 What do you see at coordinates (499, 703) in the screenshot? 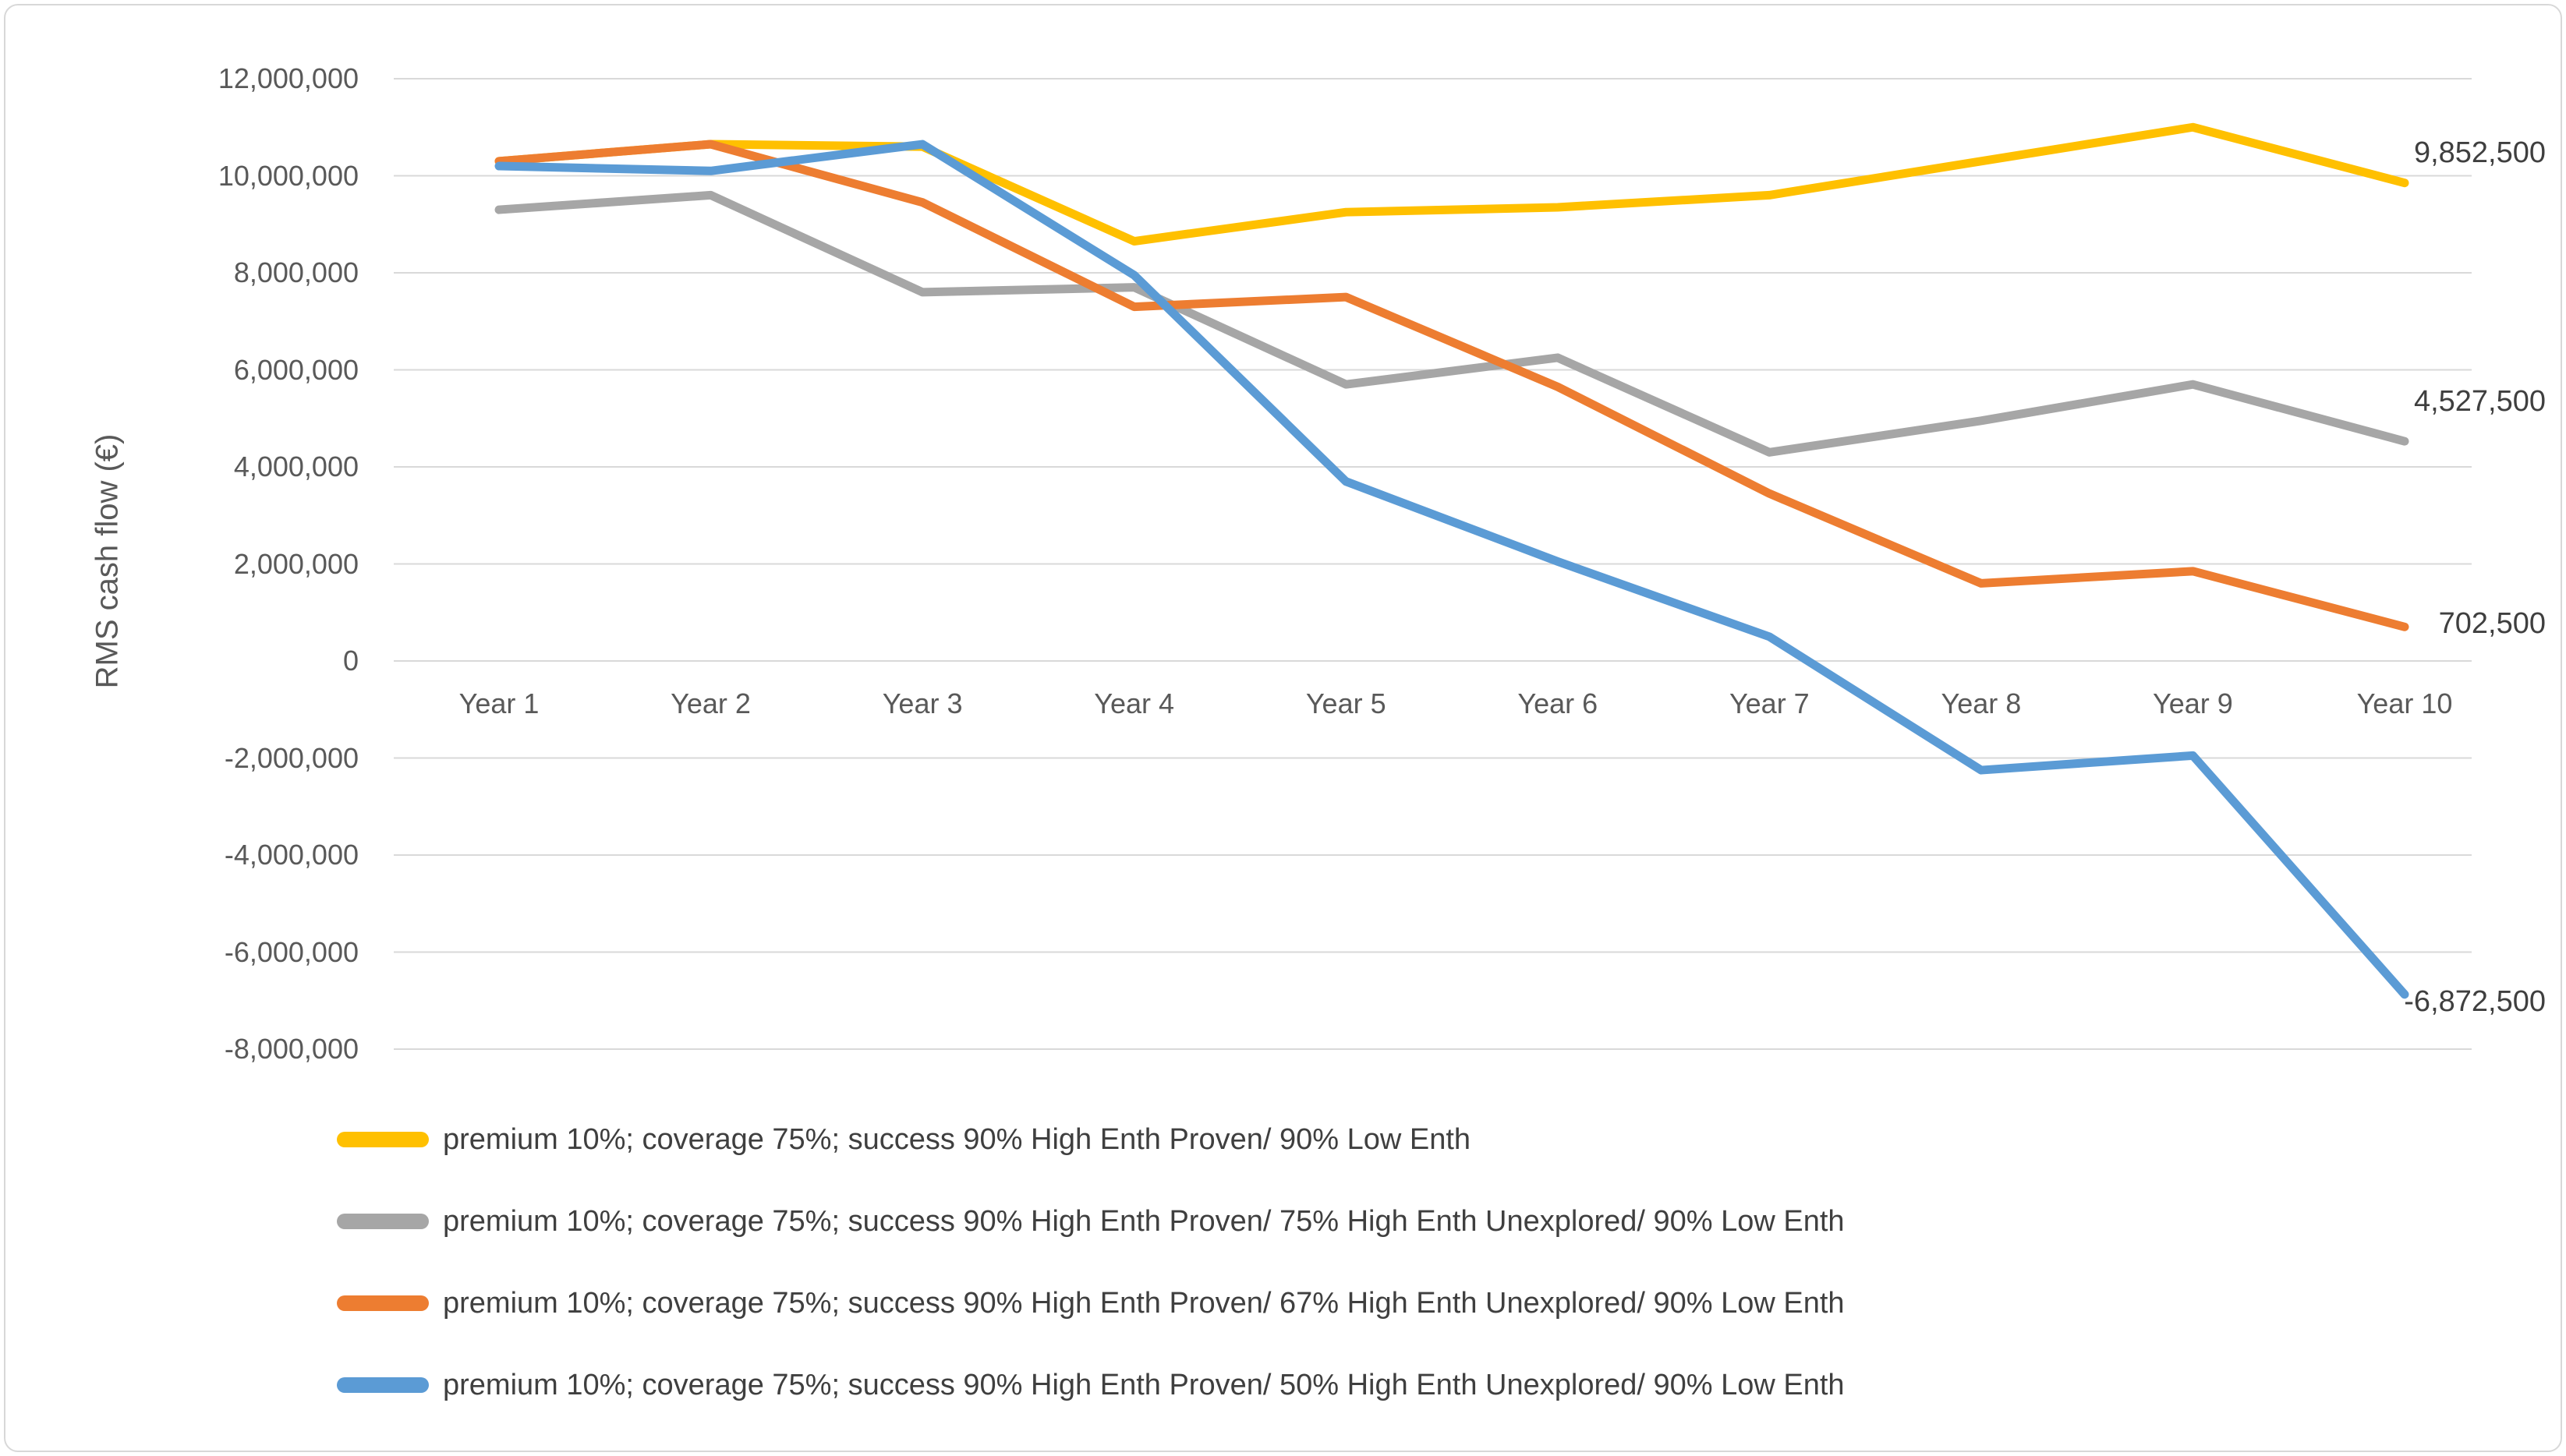
I see `x-axis-category-label: Year 1` at bounding box center [499, 703].